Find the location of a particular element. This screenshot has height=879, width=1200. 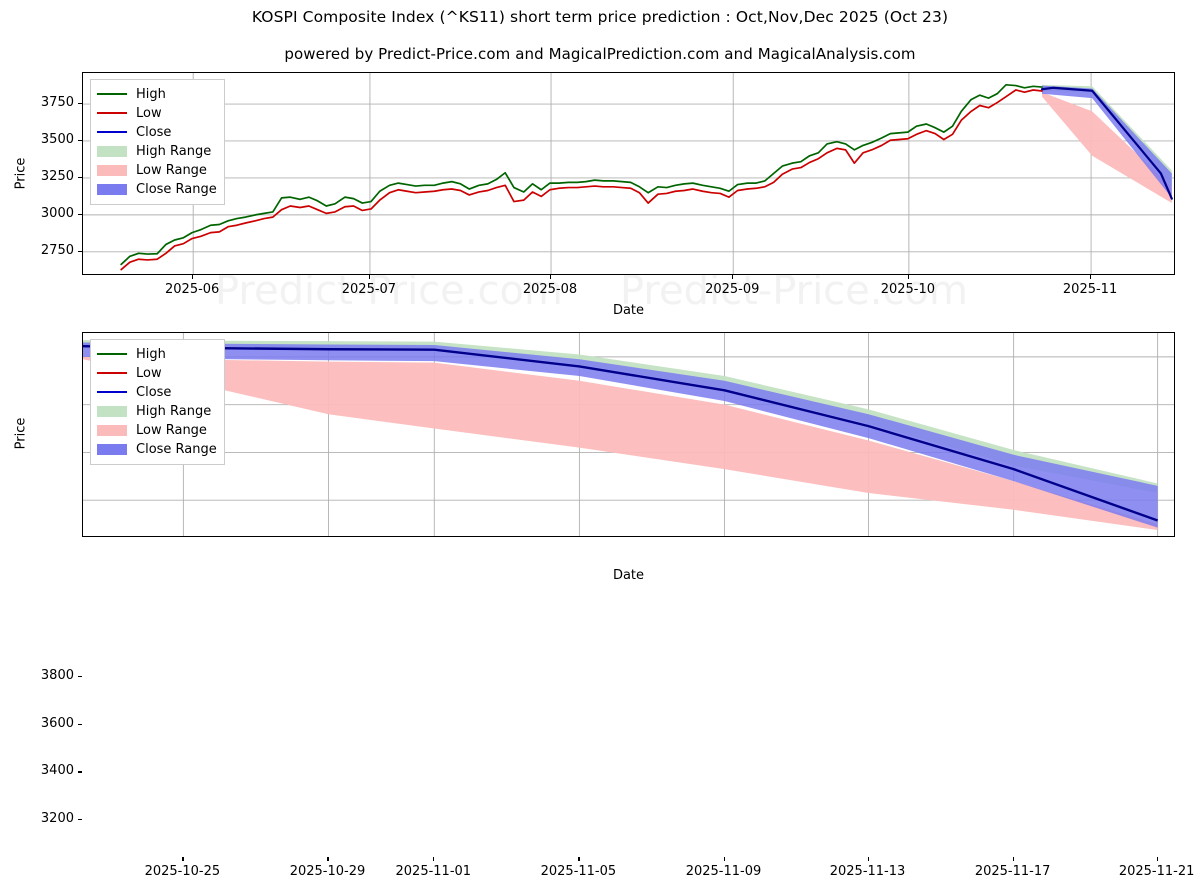

y-tick-label: 2750 is located at coordinates (57, 250).